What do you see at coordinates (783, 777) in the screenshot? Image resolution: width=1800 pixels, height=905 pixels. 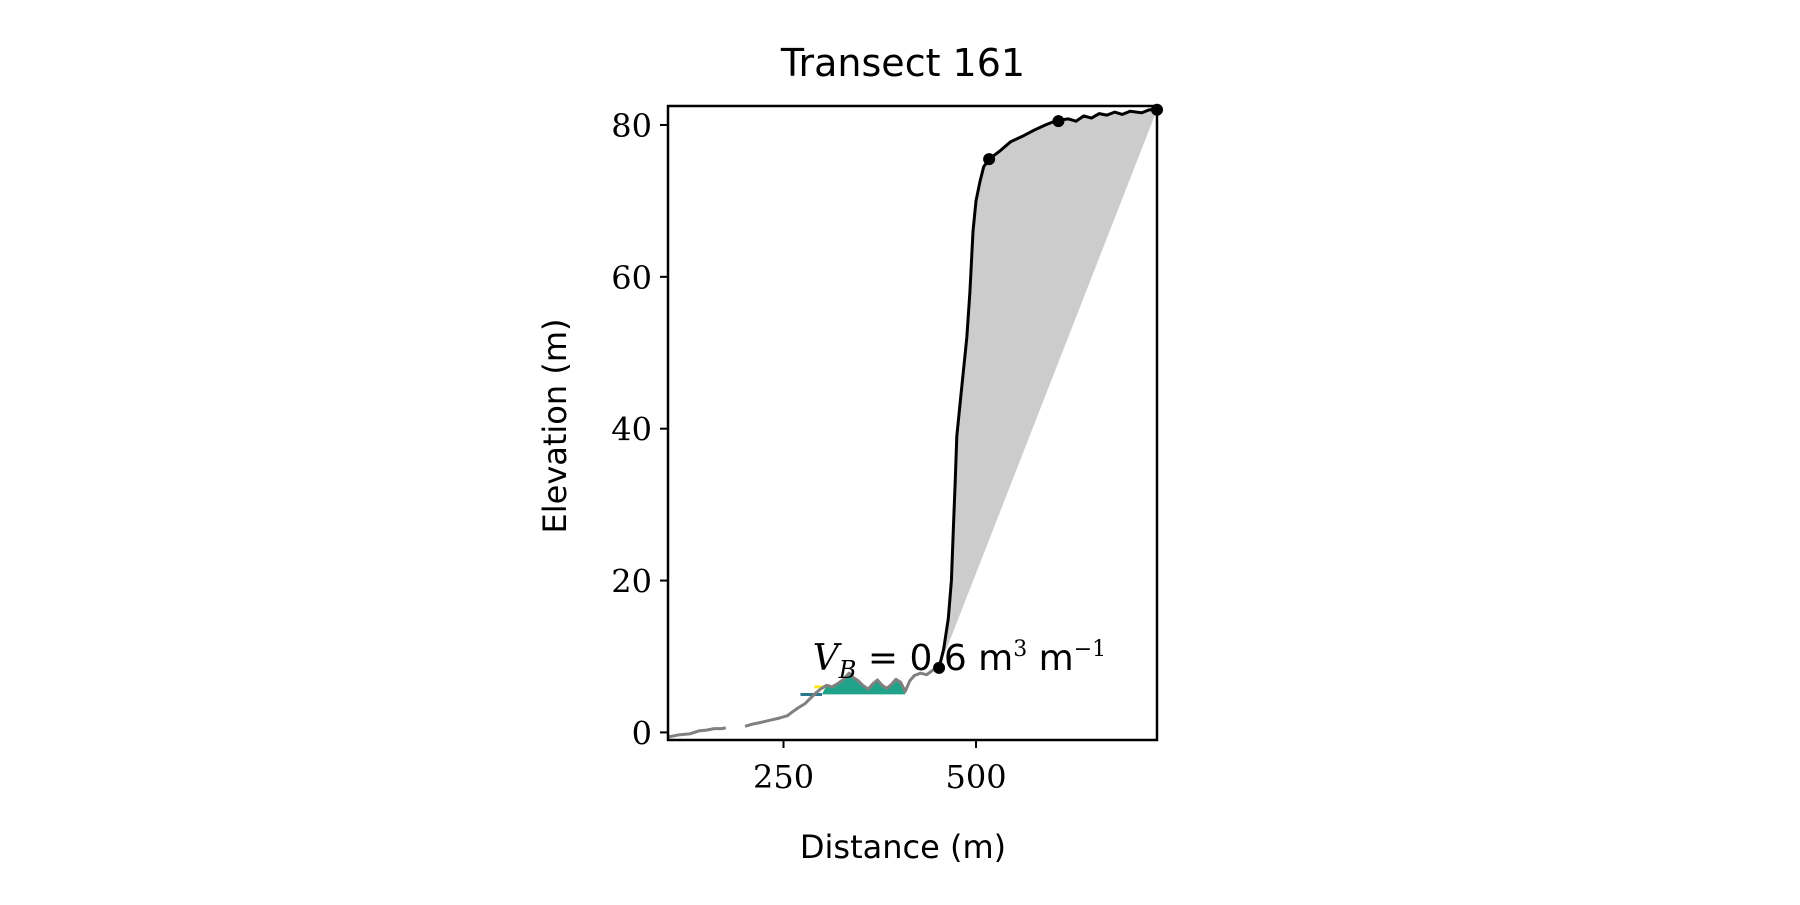 I see `x-tick-label-250: 250` at bounding box center [783, 777].